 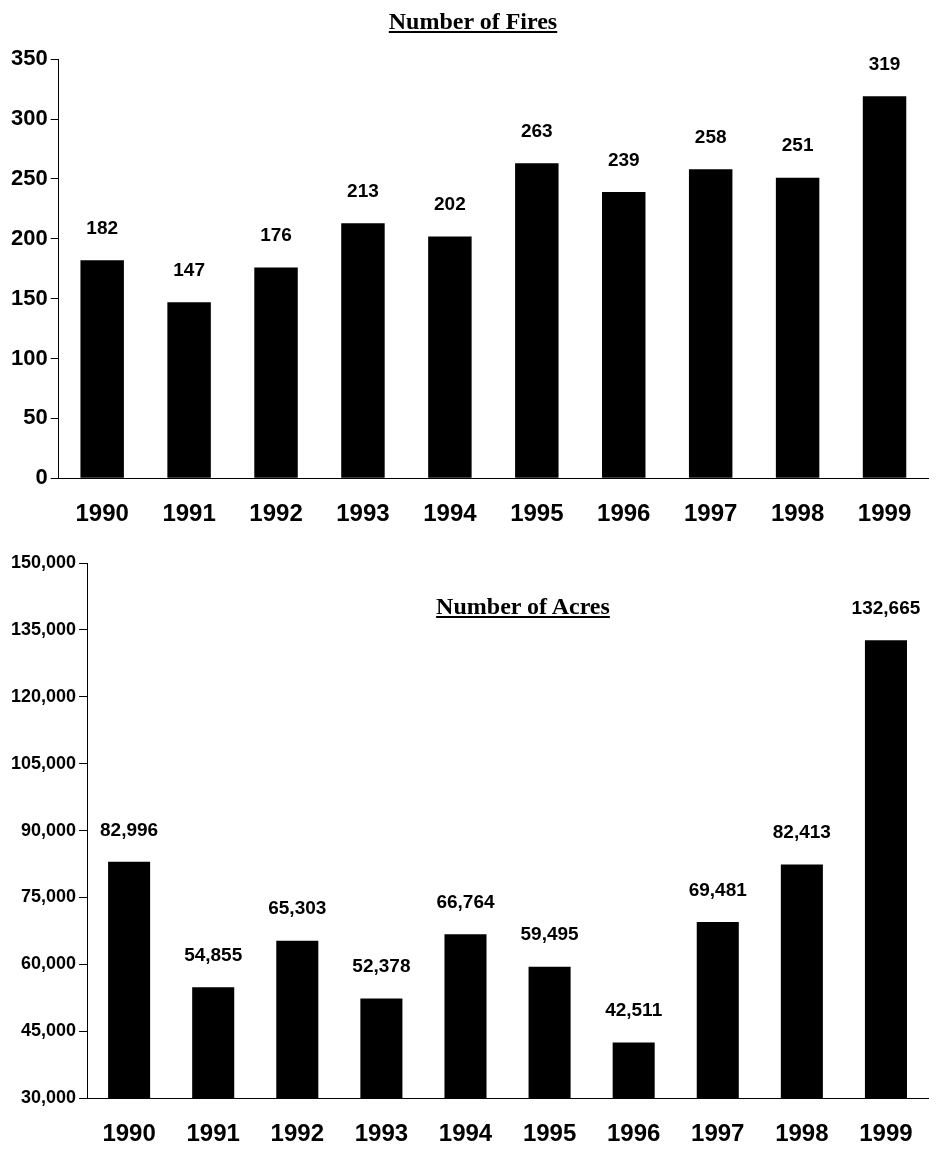 What do you see at coordinates (886, 608) in the screenshot?
I see `data-label: 132,665` at bounding box center [886, 608].